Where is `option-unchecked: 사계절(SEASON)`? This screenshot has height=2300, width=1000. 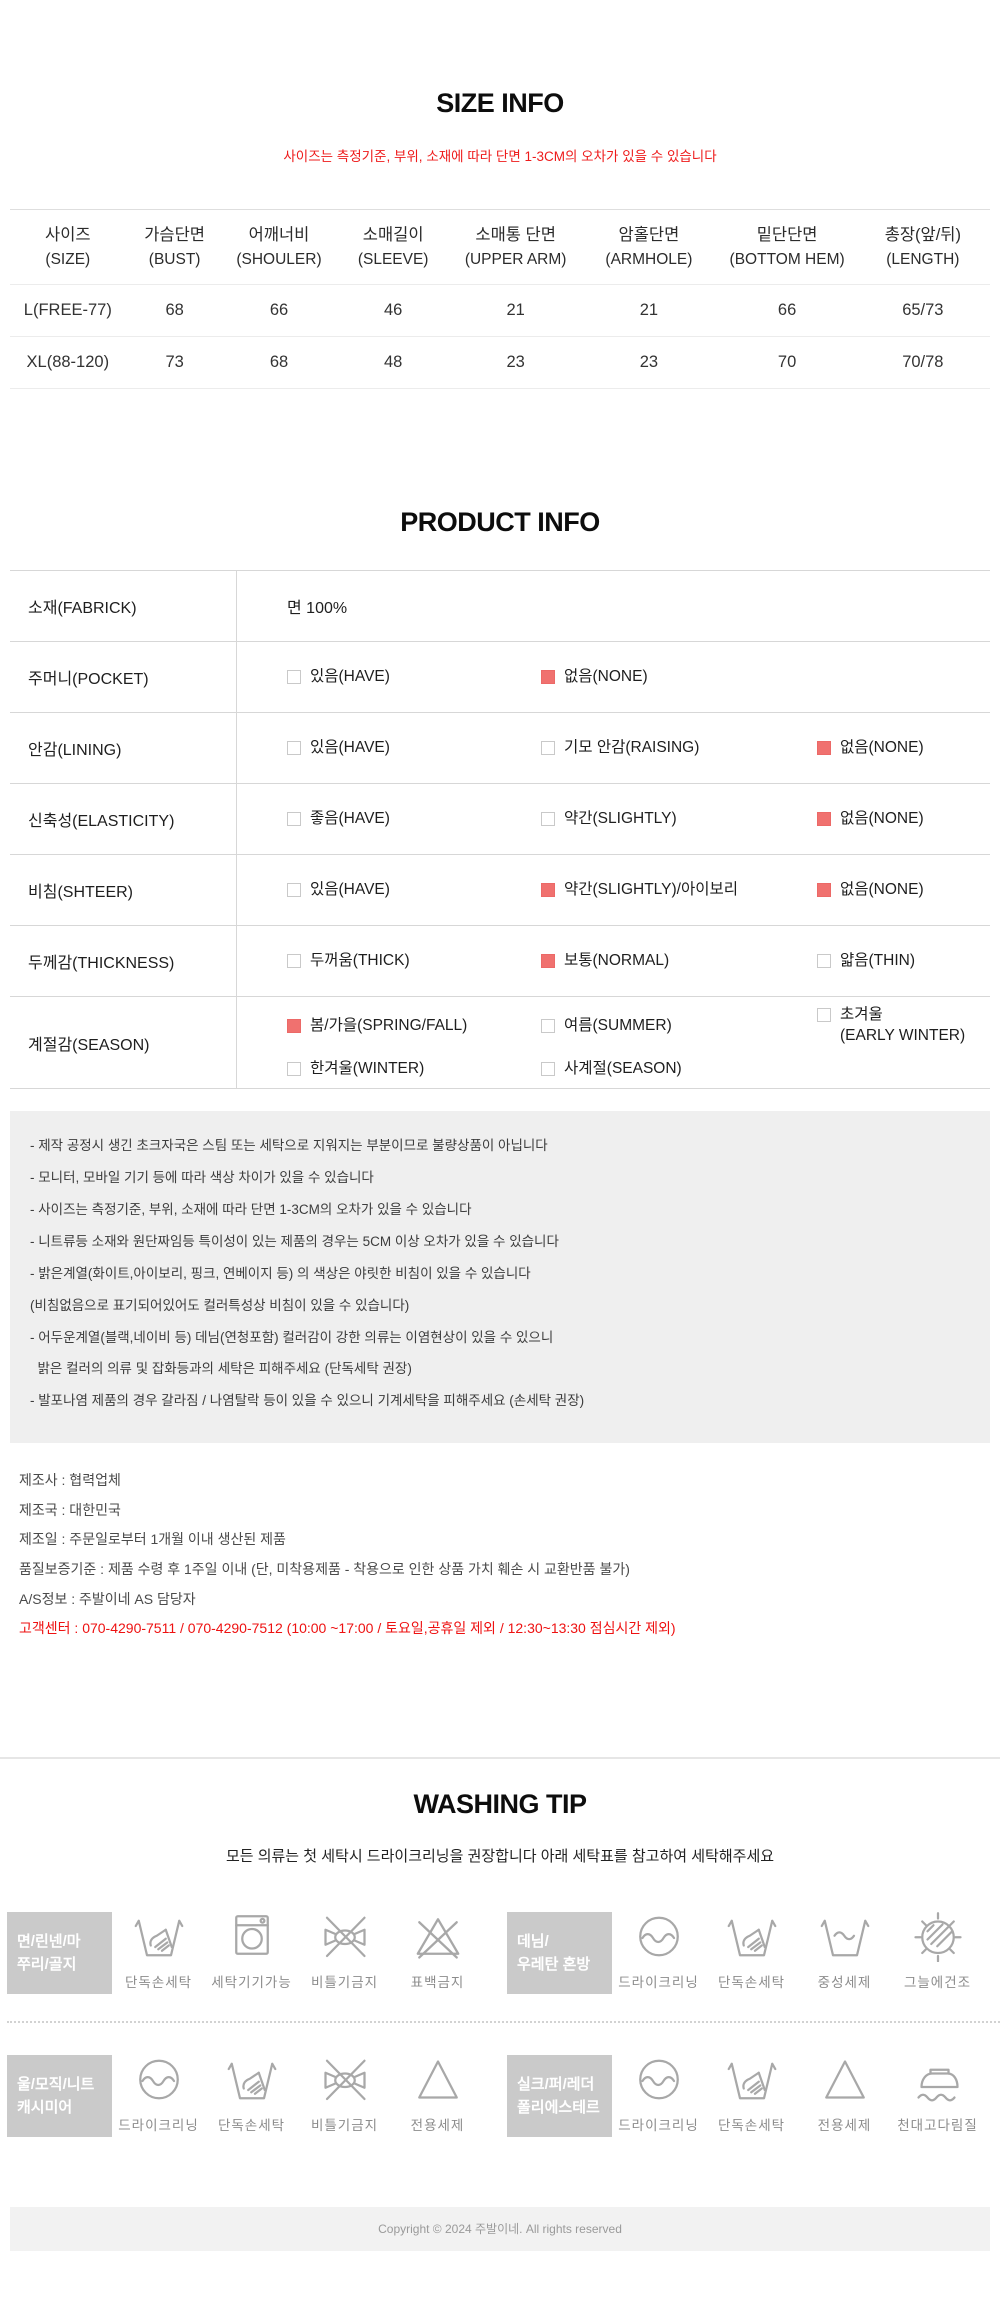
option-unchecked: 사계절(SEASON) is located at coordinates (679, 1069).